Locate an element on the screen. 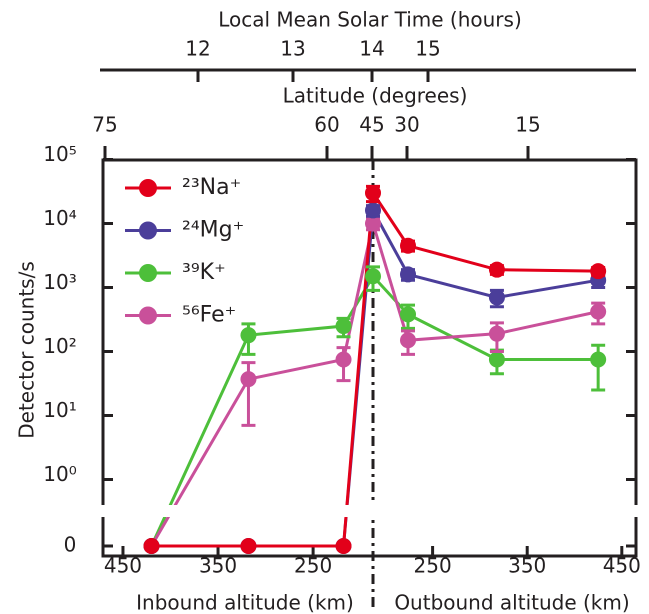 The height and width of the screenshot is (614, 649). y-tick-label: 10¹ is located at coordinates (59, 410).